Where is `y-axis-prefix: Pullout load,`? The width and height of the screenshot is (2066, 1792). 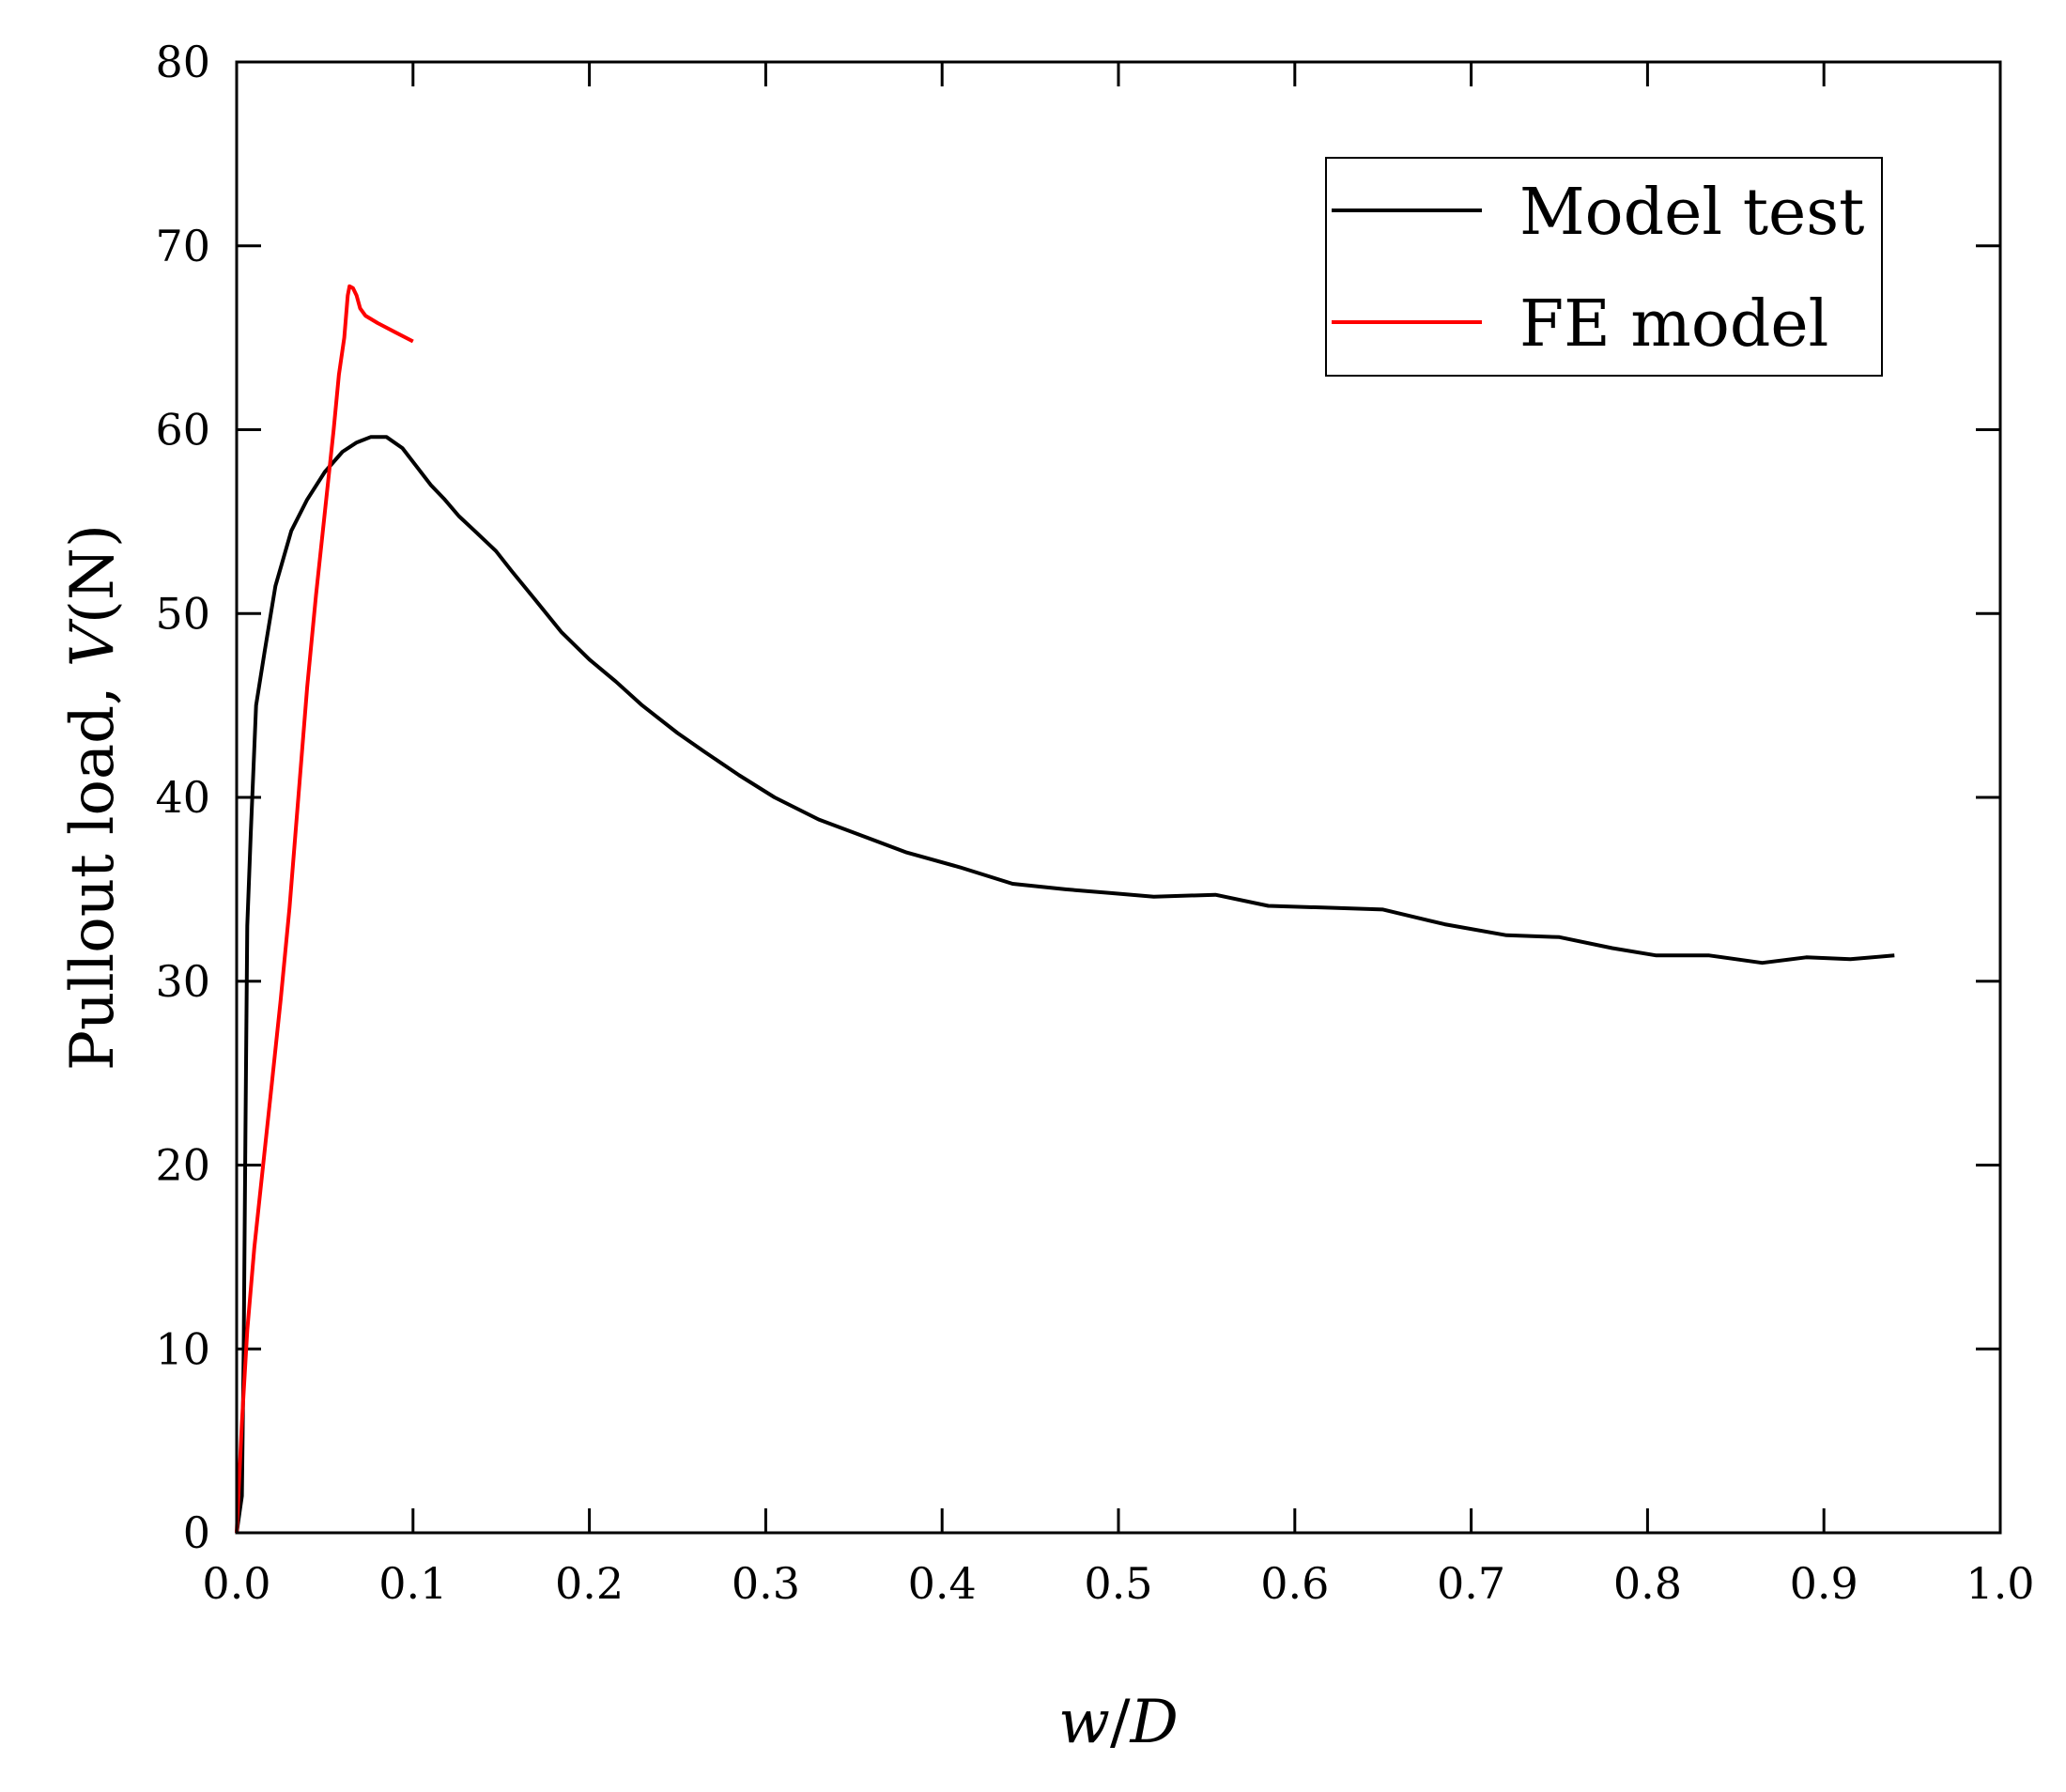 y-axis-prefix: Pullout load, is located at coordinates (93, 869).